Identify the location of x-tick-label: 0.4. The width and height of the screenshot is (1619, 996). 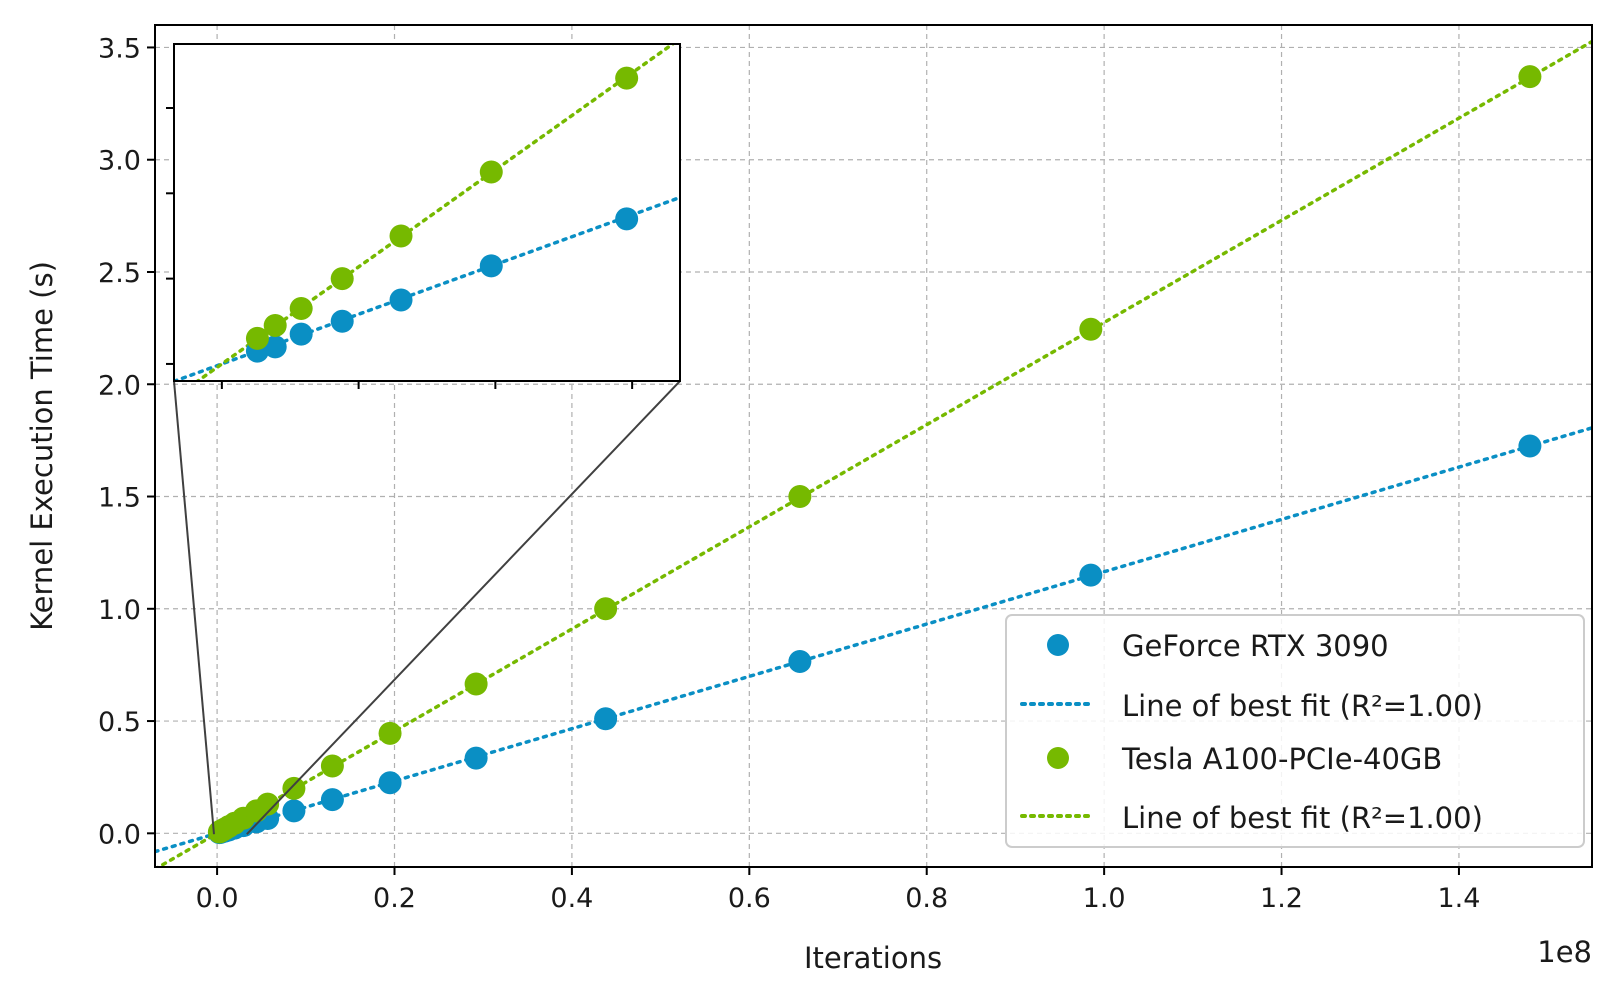
(571, 898).